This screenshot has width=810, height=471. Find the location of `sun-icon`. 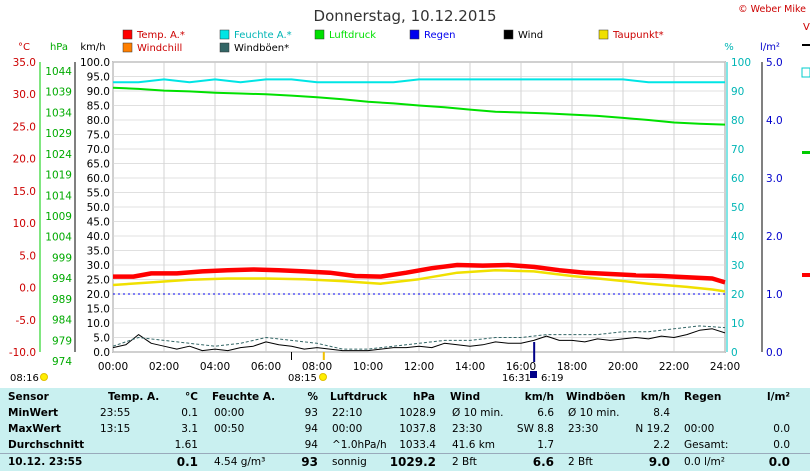

sun-icon is located at coordinates (323, 377).